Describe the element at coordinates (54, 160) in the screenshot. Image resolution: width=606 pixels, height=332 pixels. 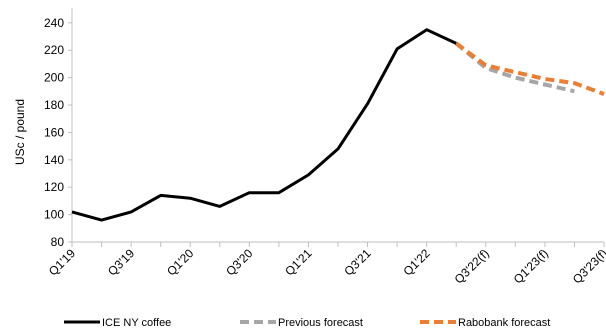
I see `y-tick-label: 140` at that location.